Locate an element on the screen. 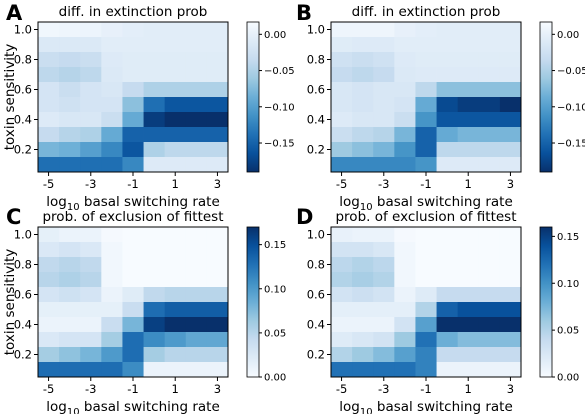 This screenshot has width=585, height=414. panel-letter: D is located at coordinates (304, 217).